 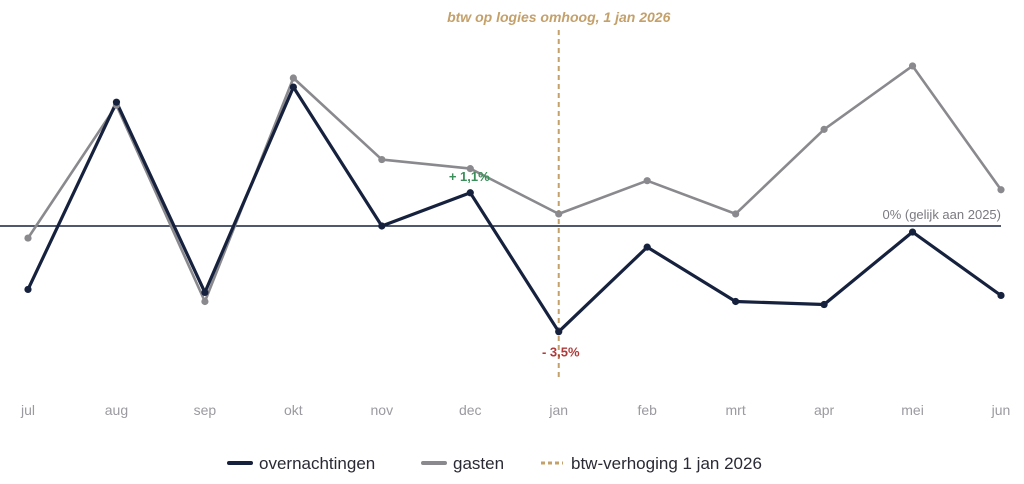 I want to click on data-point-gasten-mei, so click(x=912, y=66).